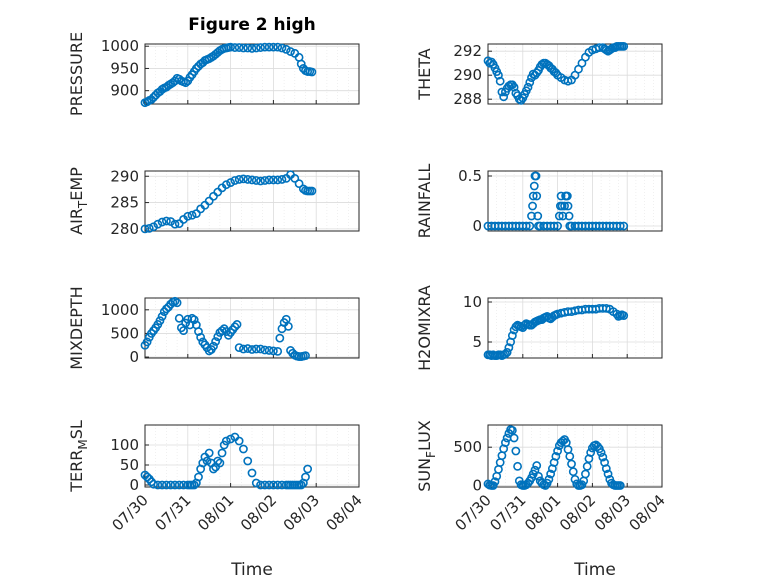 This screenshot has width=778, height=583. Describe the element at coordinates (467, 75) in the screenshot. I see `y-tick-label: 290` at that location.